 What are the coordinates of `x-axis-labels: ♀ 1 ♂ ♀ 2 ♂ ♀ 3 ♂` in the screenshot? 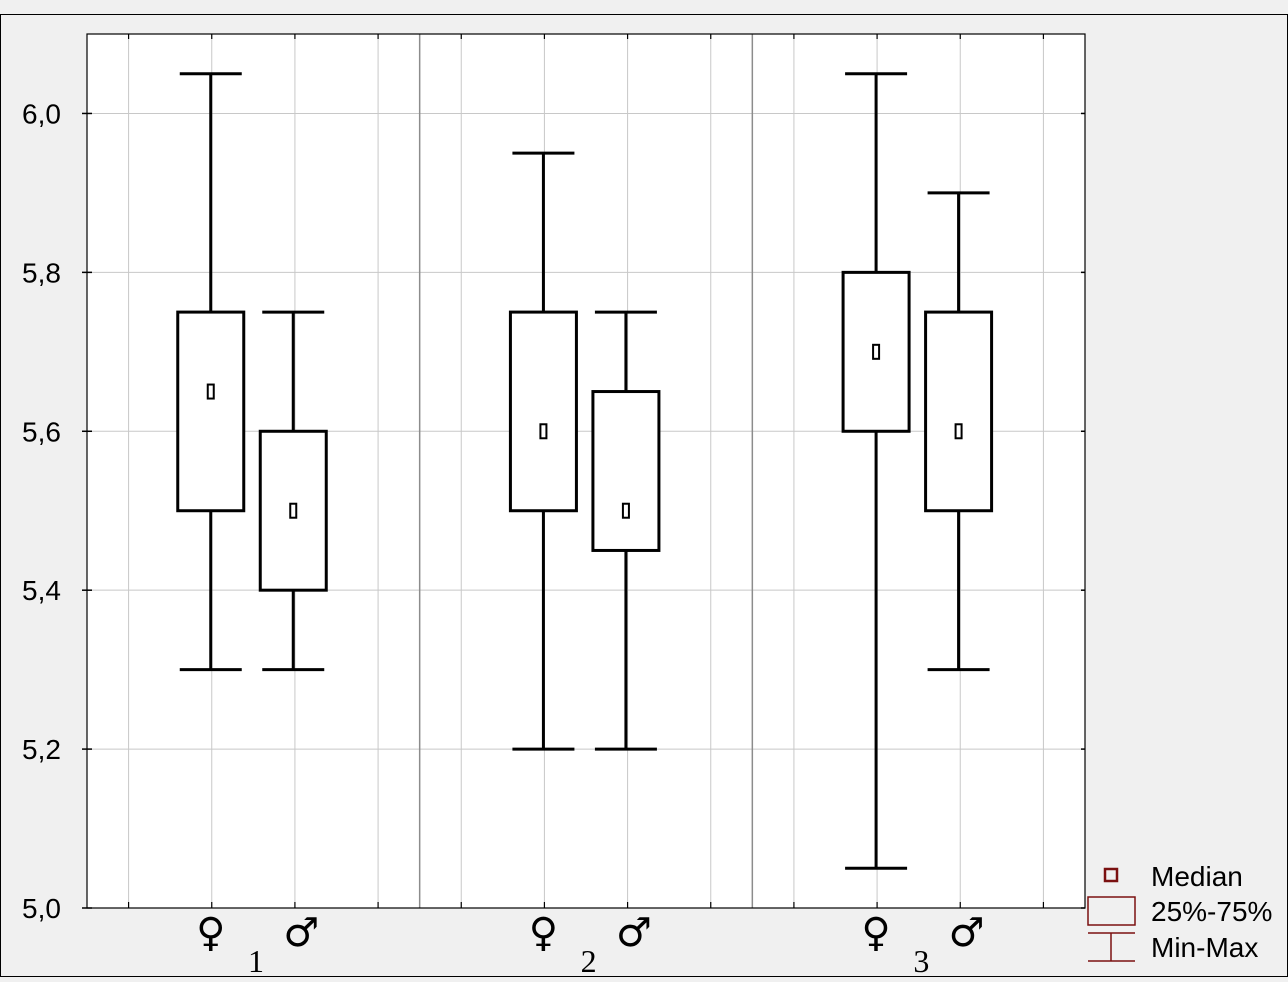 It's located at (590, 944).